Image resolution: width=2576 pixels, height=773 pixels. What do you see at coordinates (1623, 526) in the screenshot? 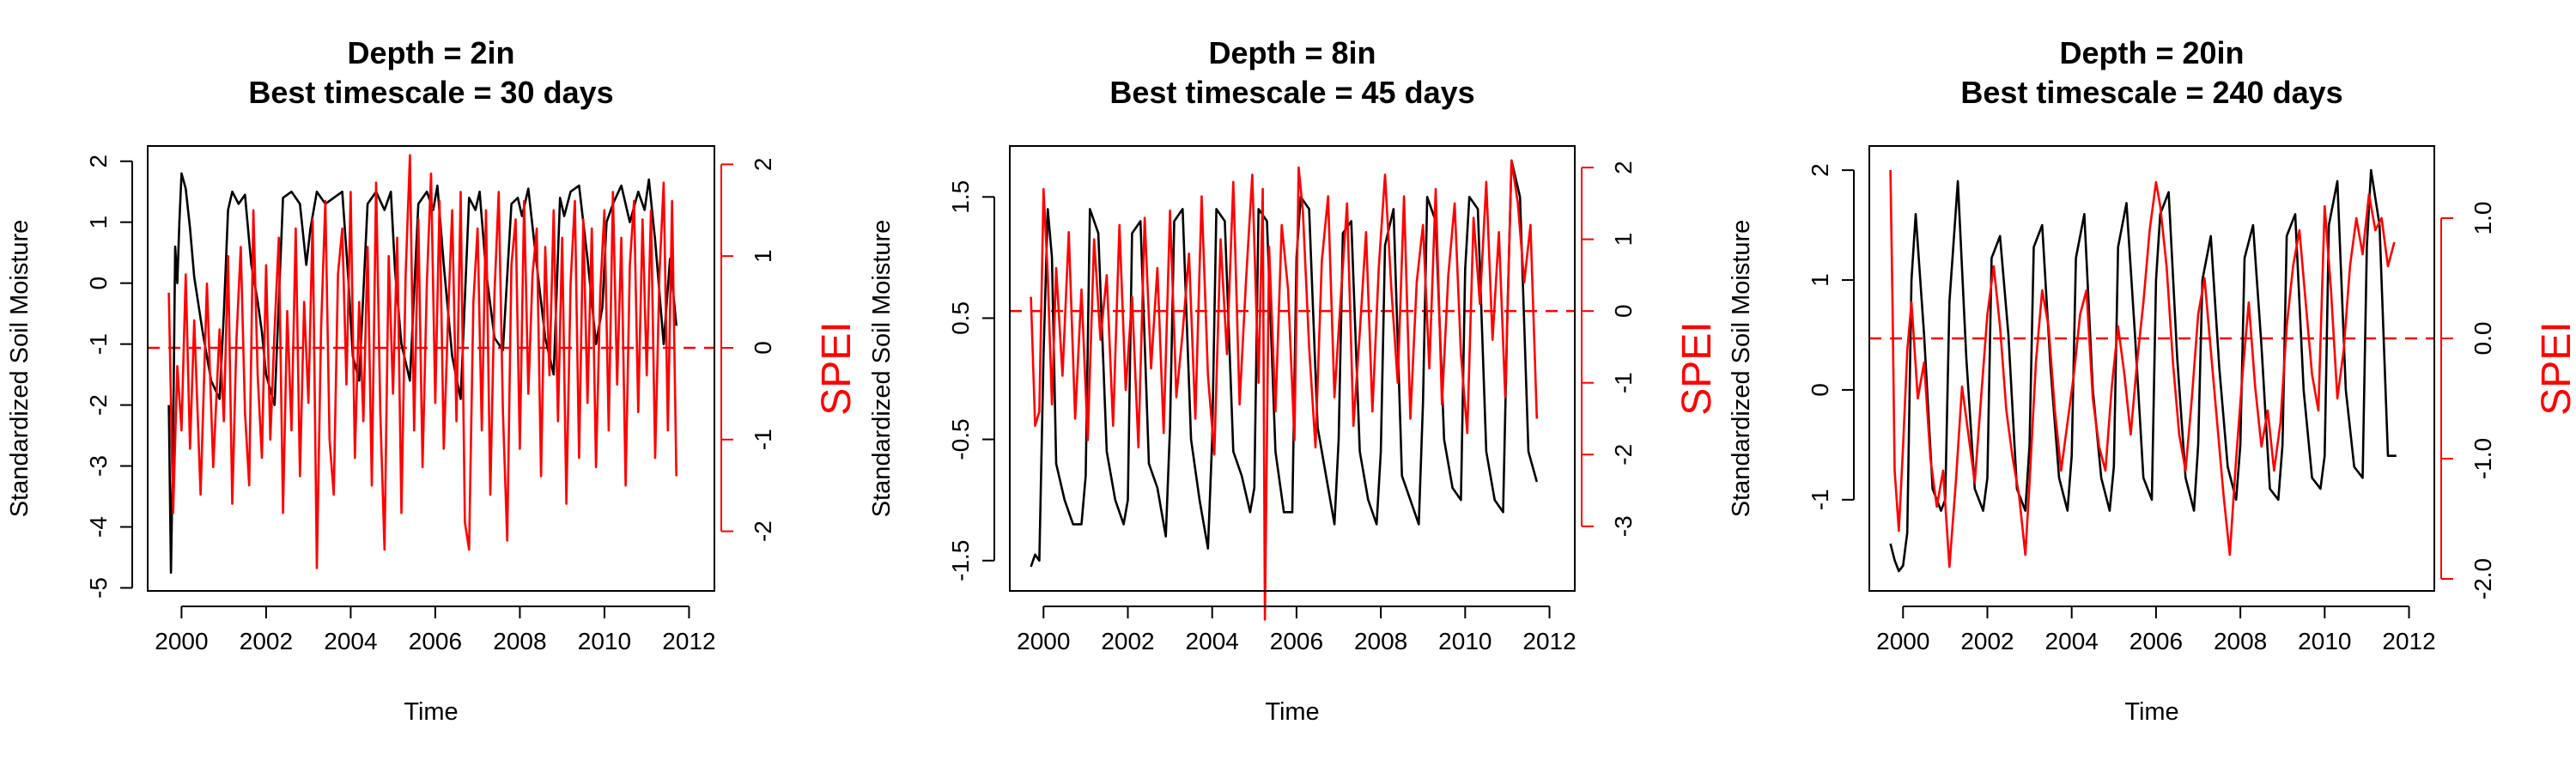
I see `right-y-tick-label: -3` at bounding box center [1623, 526].